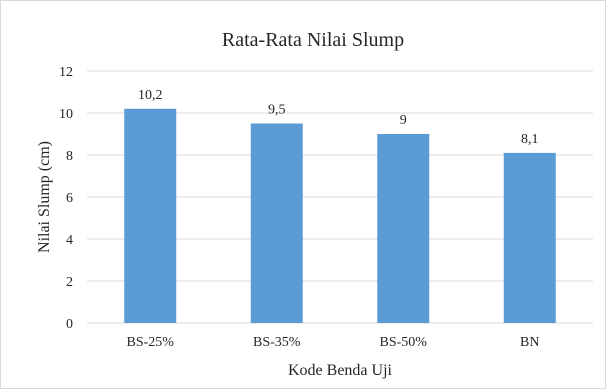 This screenshot has height=390, width=606. What do you see at coordinates (69, 240) in the screenshot?
I see `y-tick-label: 4` at bounding box center [69, 240].